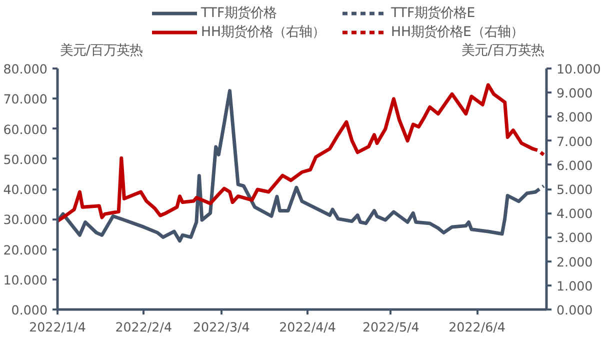  What do you see at coordinates (574, 238) in the screenshot?
I see `y2-tick-label: 3.000` at bounding box center [574, 238].